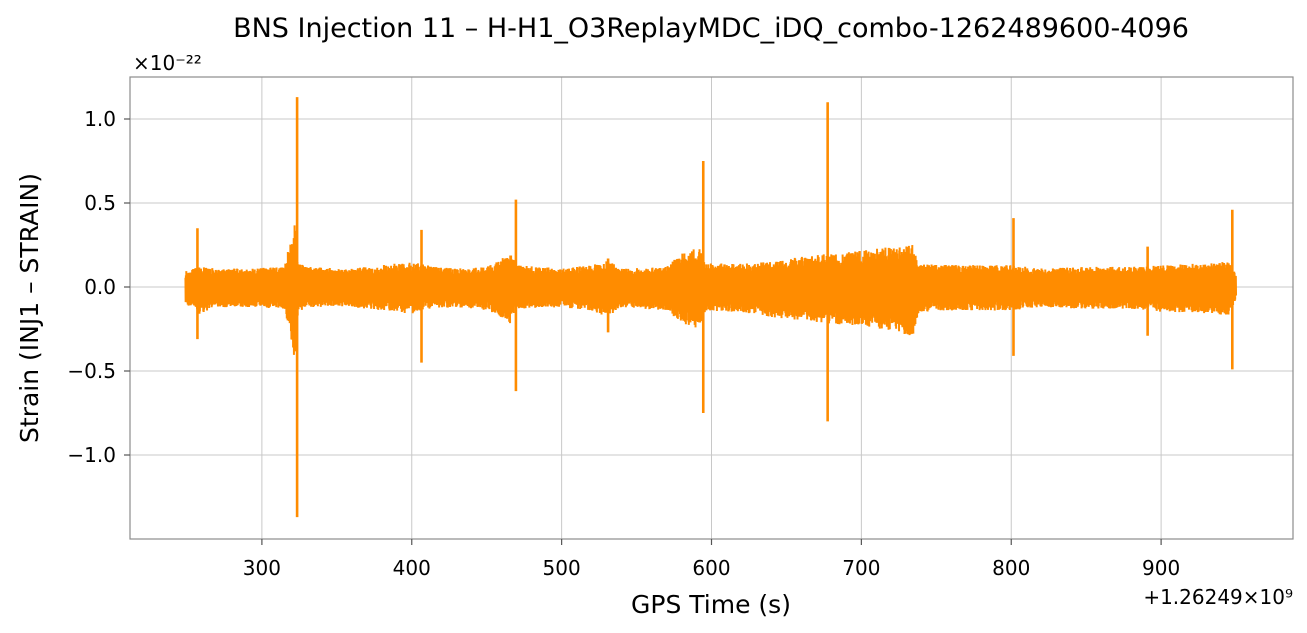  Describe the element at coordinates (861, 568) in the screenshot. I see `x-tick-label: 700` at that location.